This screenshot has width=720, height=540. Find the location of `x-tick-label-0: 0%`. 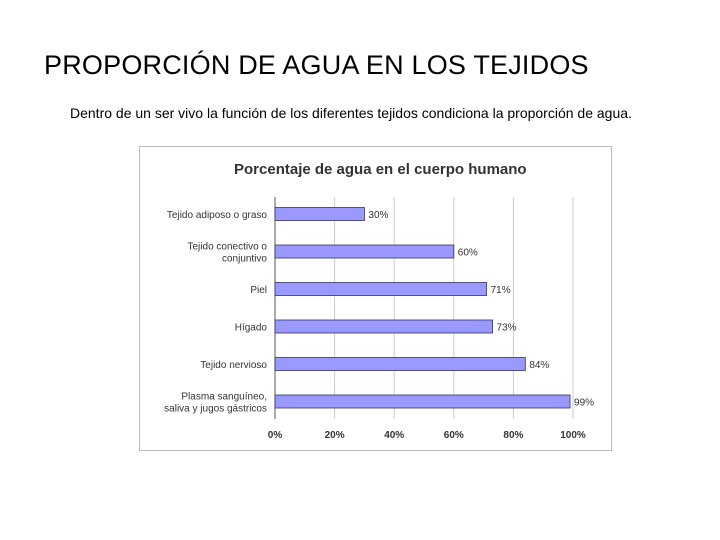

x-tick-label-0: 0% is located at coordinates (275, 435).